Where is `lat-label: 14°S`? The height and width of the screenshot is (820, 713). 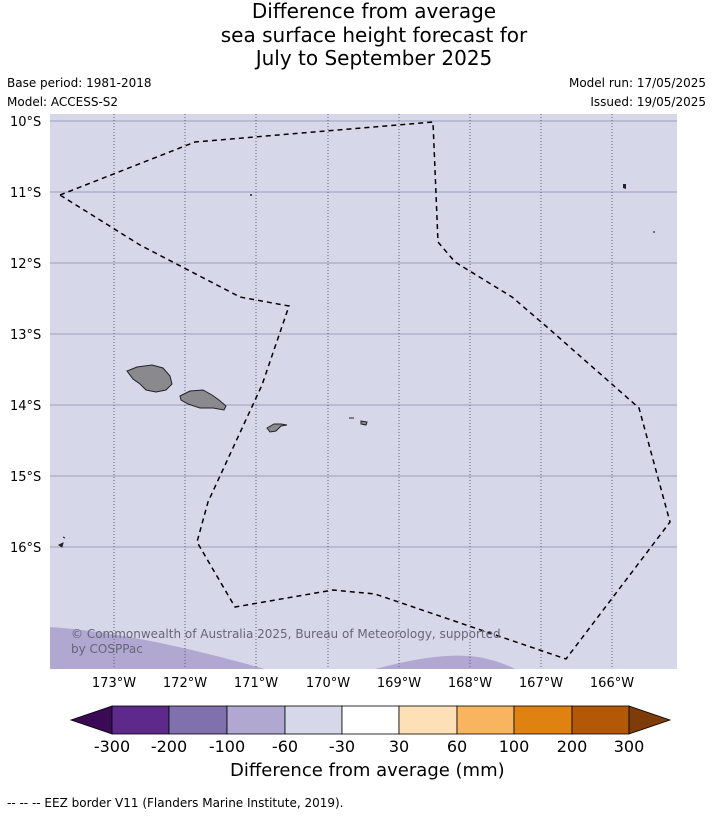 lat-label: 14°S is located at coordinates (25, 406).